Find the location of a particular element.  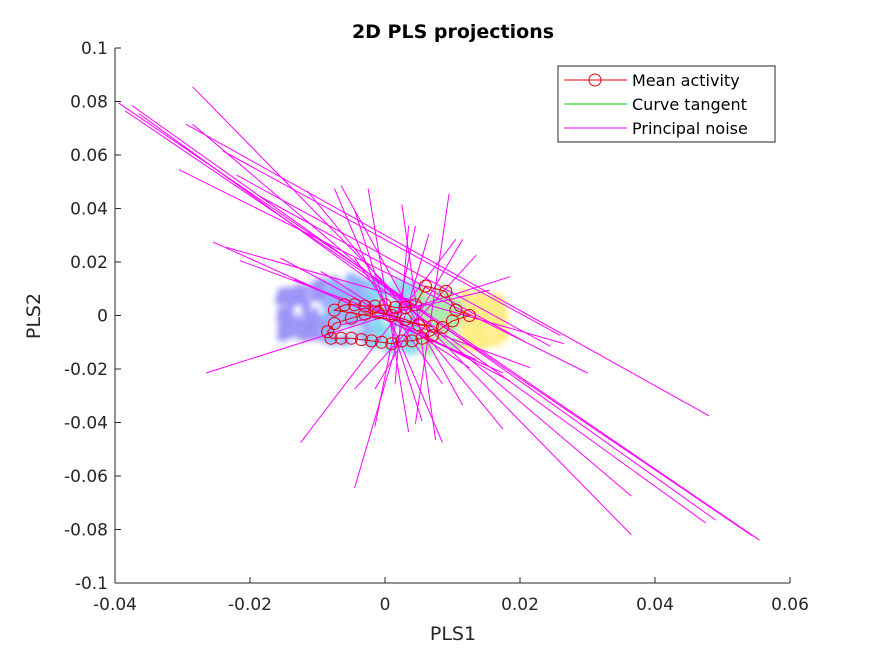

y-tick-label: -0.02 is located at coordinates (86, 370).